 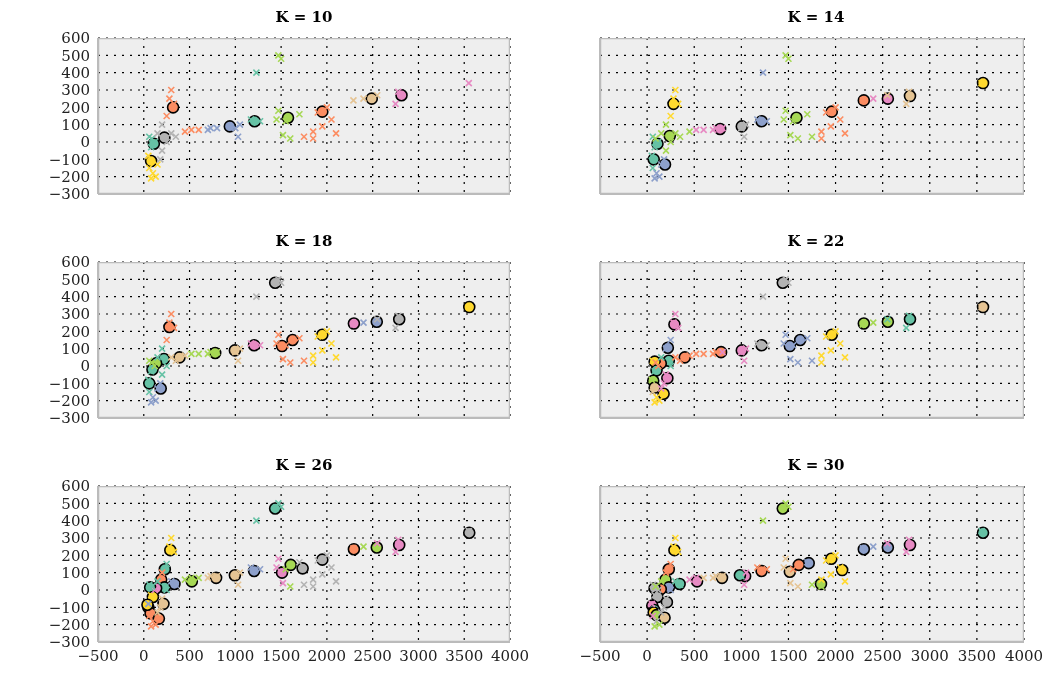 I want to click on chart-title: K = 22, so click(x=816, y=242).